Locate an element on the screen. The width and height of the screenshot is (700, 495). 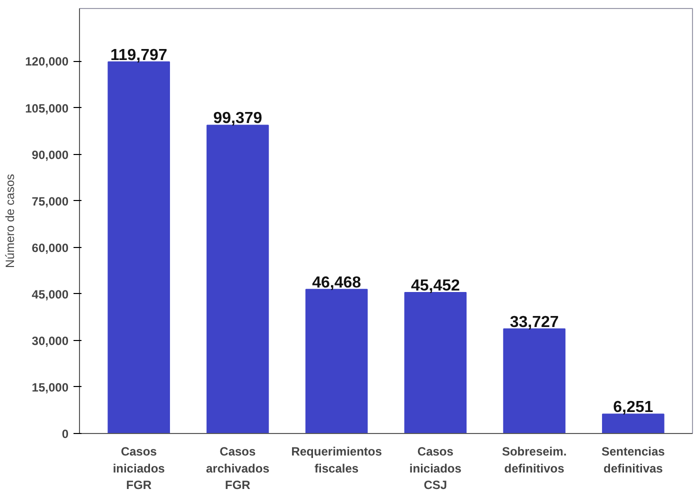
x-tick-label: Casos iniciados CSJ is located at coordinates (435, 468).